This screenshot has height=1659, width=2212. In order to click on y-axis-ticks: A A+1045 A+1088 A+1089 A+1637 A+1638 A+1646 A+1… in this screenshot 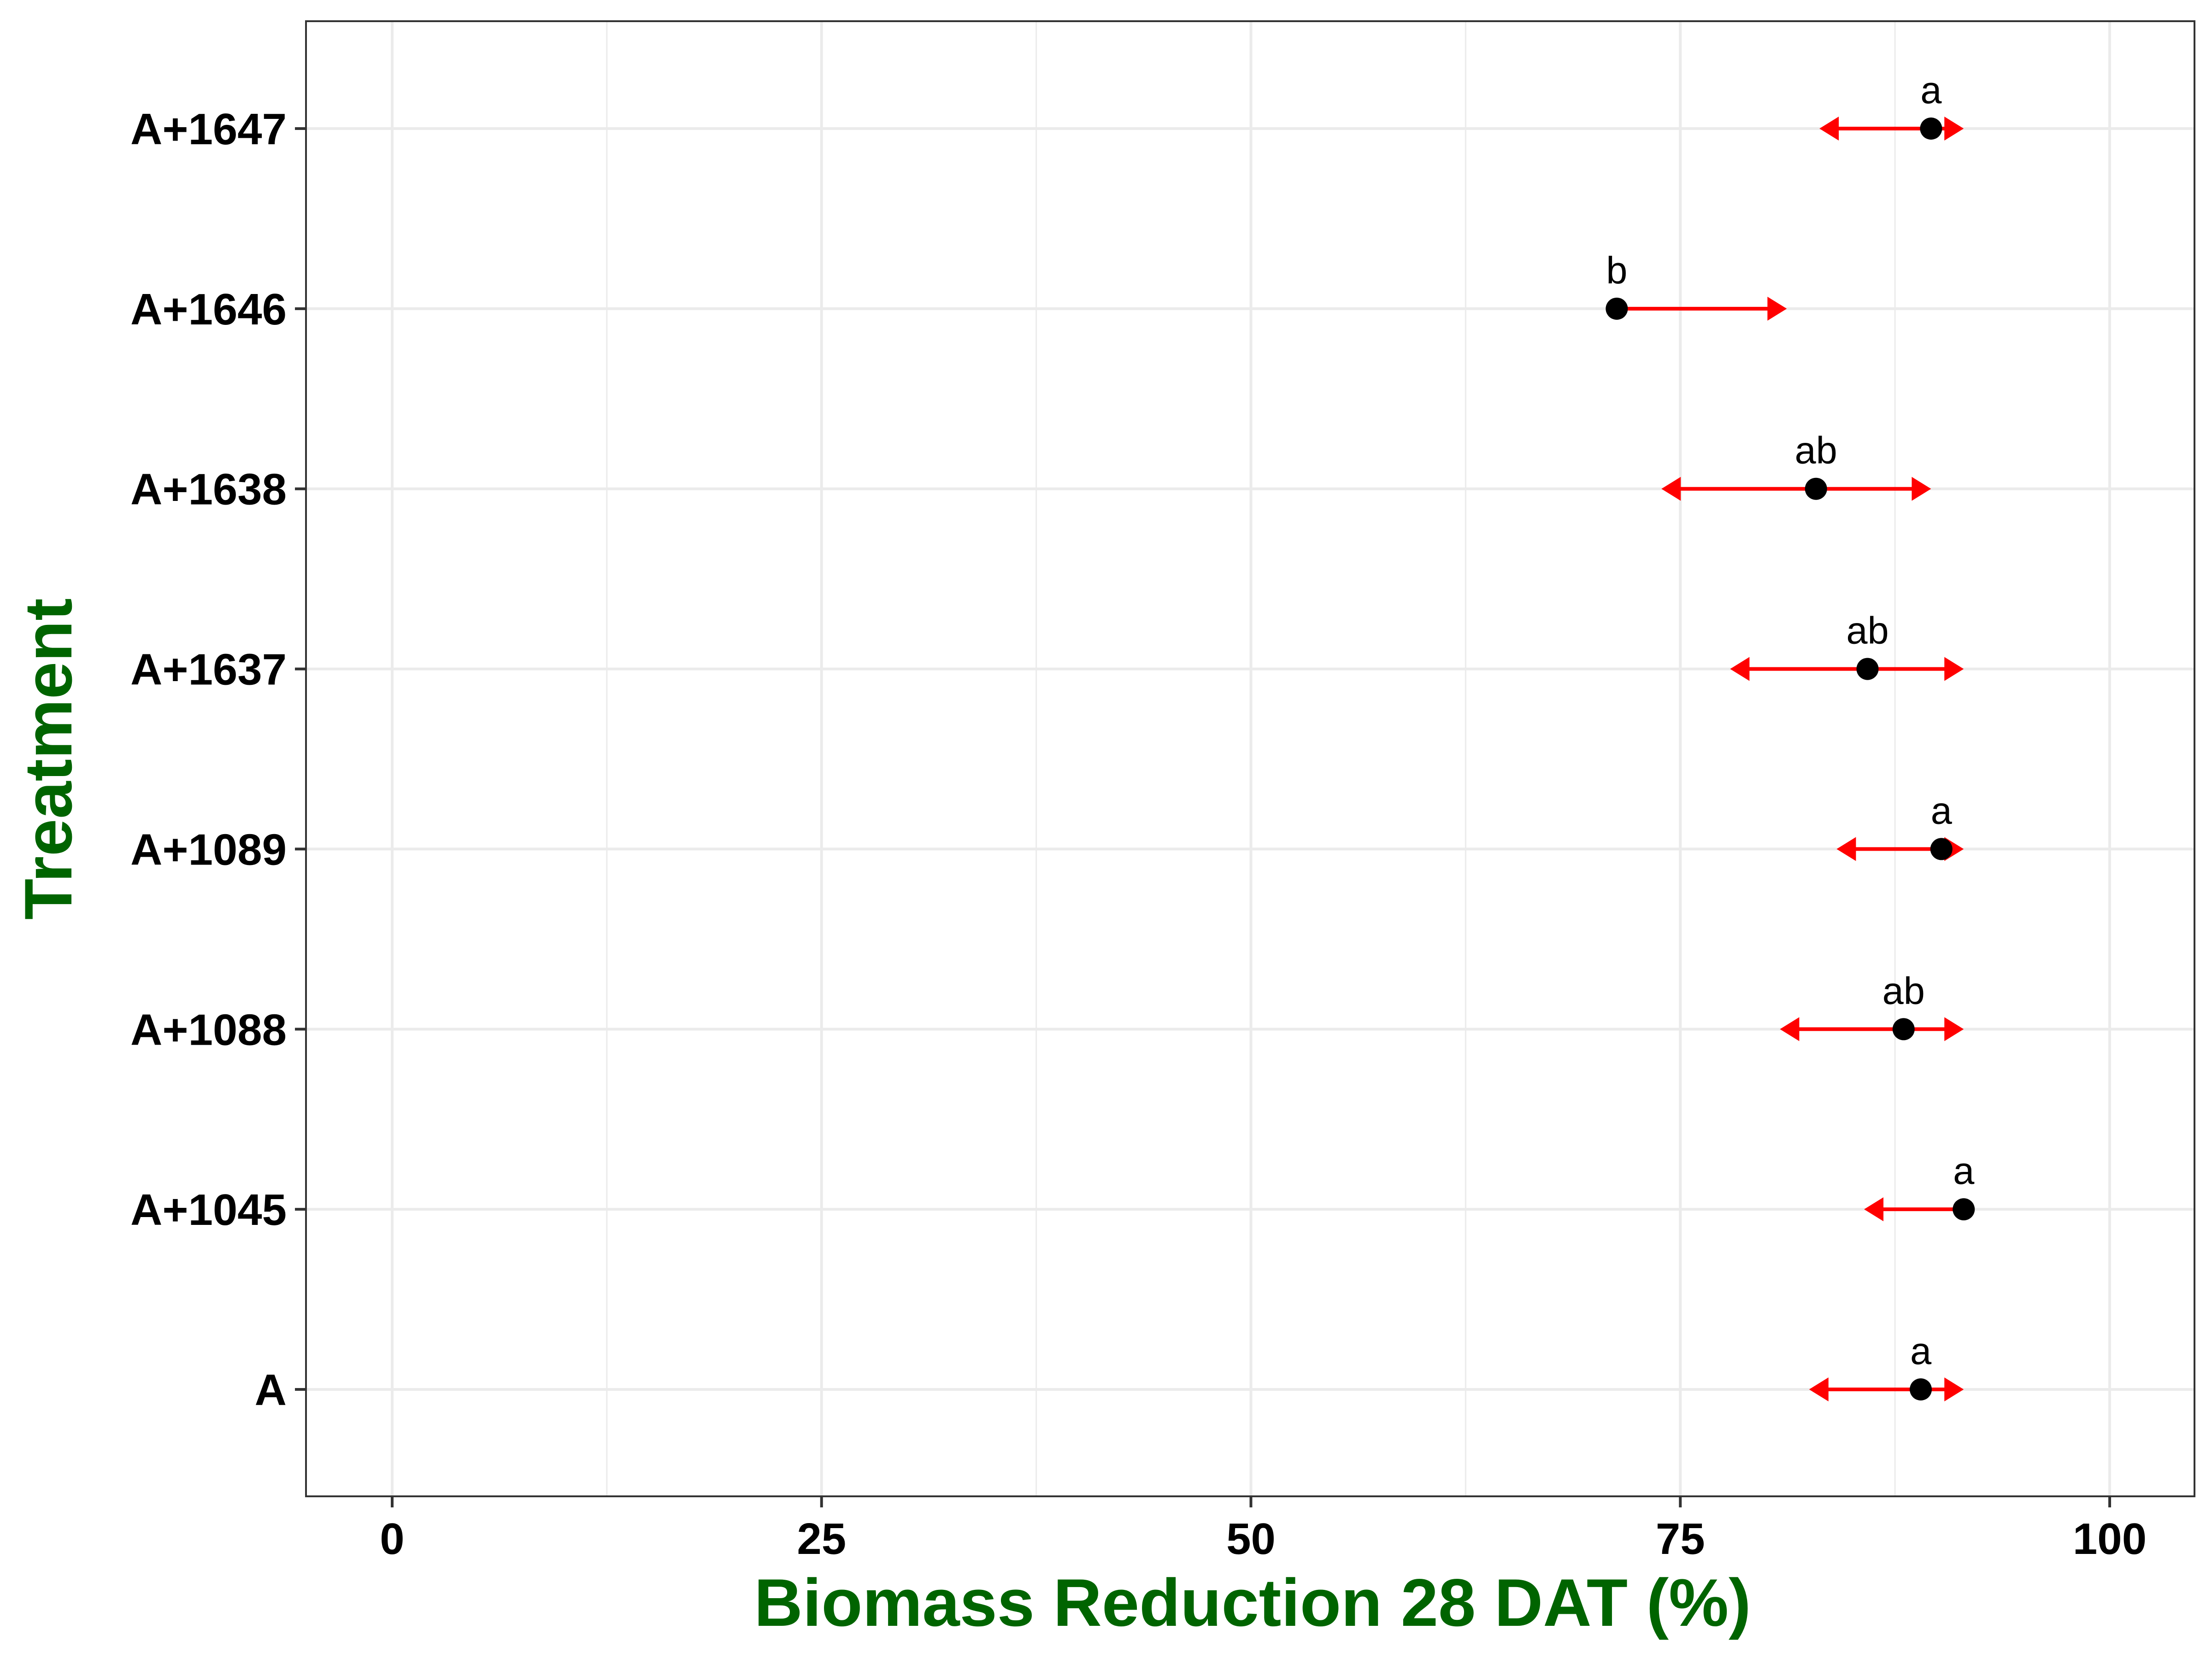, I will do `click(218, 760)`.